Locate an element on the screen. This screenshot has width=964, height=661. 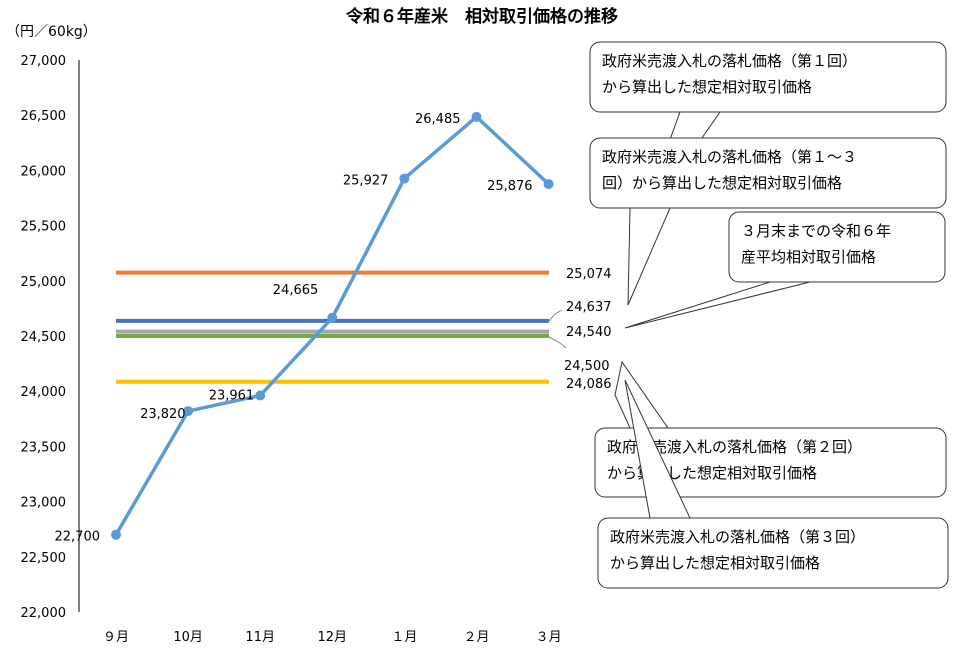
x-tick-label: 10月 is located at coordinates (188, 637).